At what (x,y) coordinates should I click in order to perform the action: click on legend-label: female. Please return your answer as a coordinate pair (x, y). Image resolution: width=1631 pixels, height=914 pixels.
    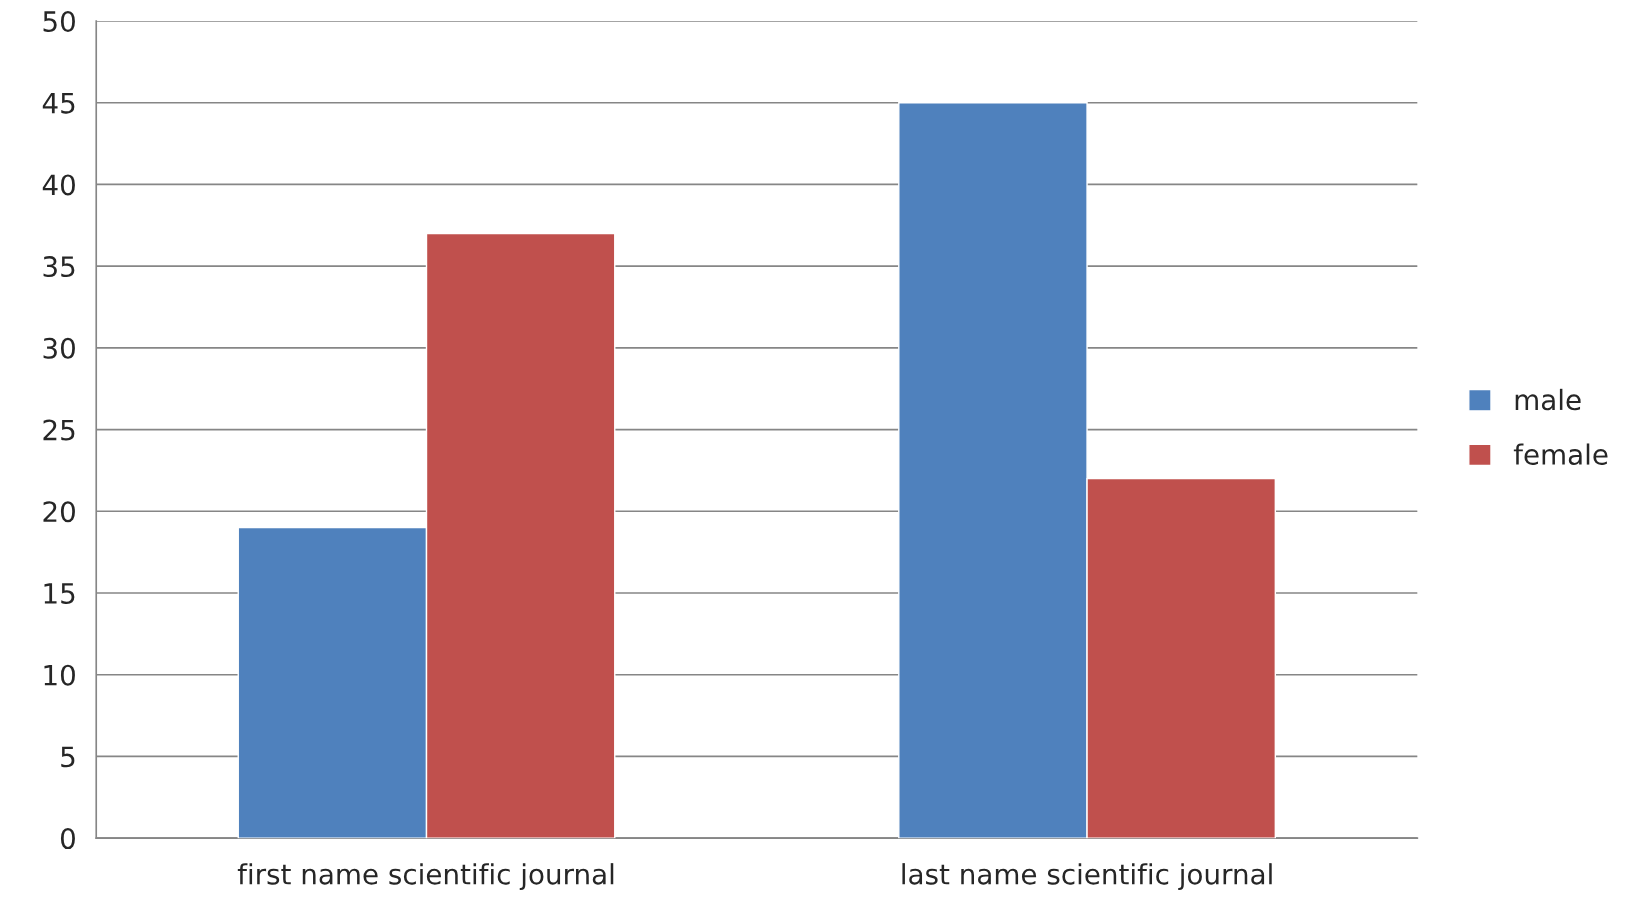
    Looking at the image, I should click on (1560, 454).